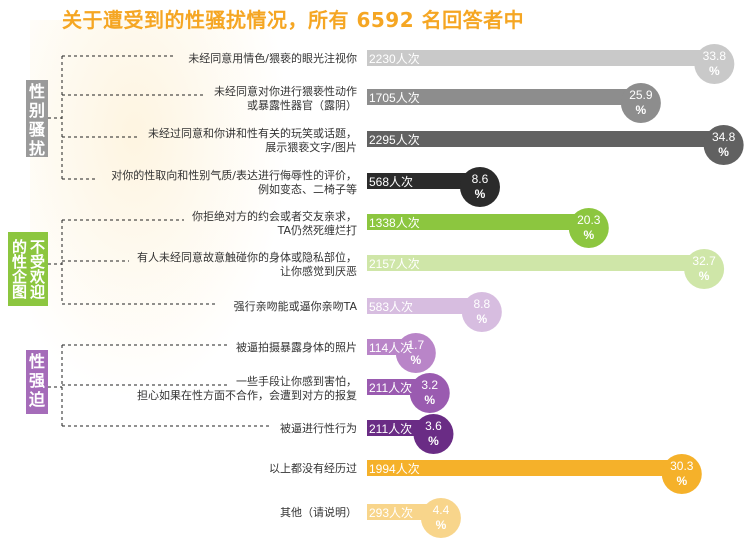 The width and height of the screenshot is (750, 538). I want to click on count-label: 1994人次, so click(394, 469).